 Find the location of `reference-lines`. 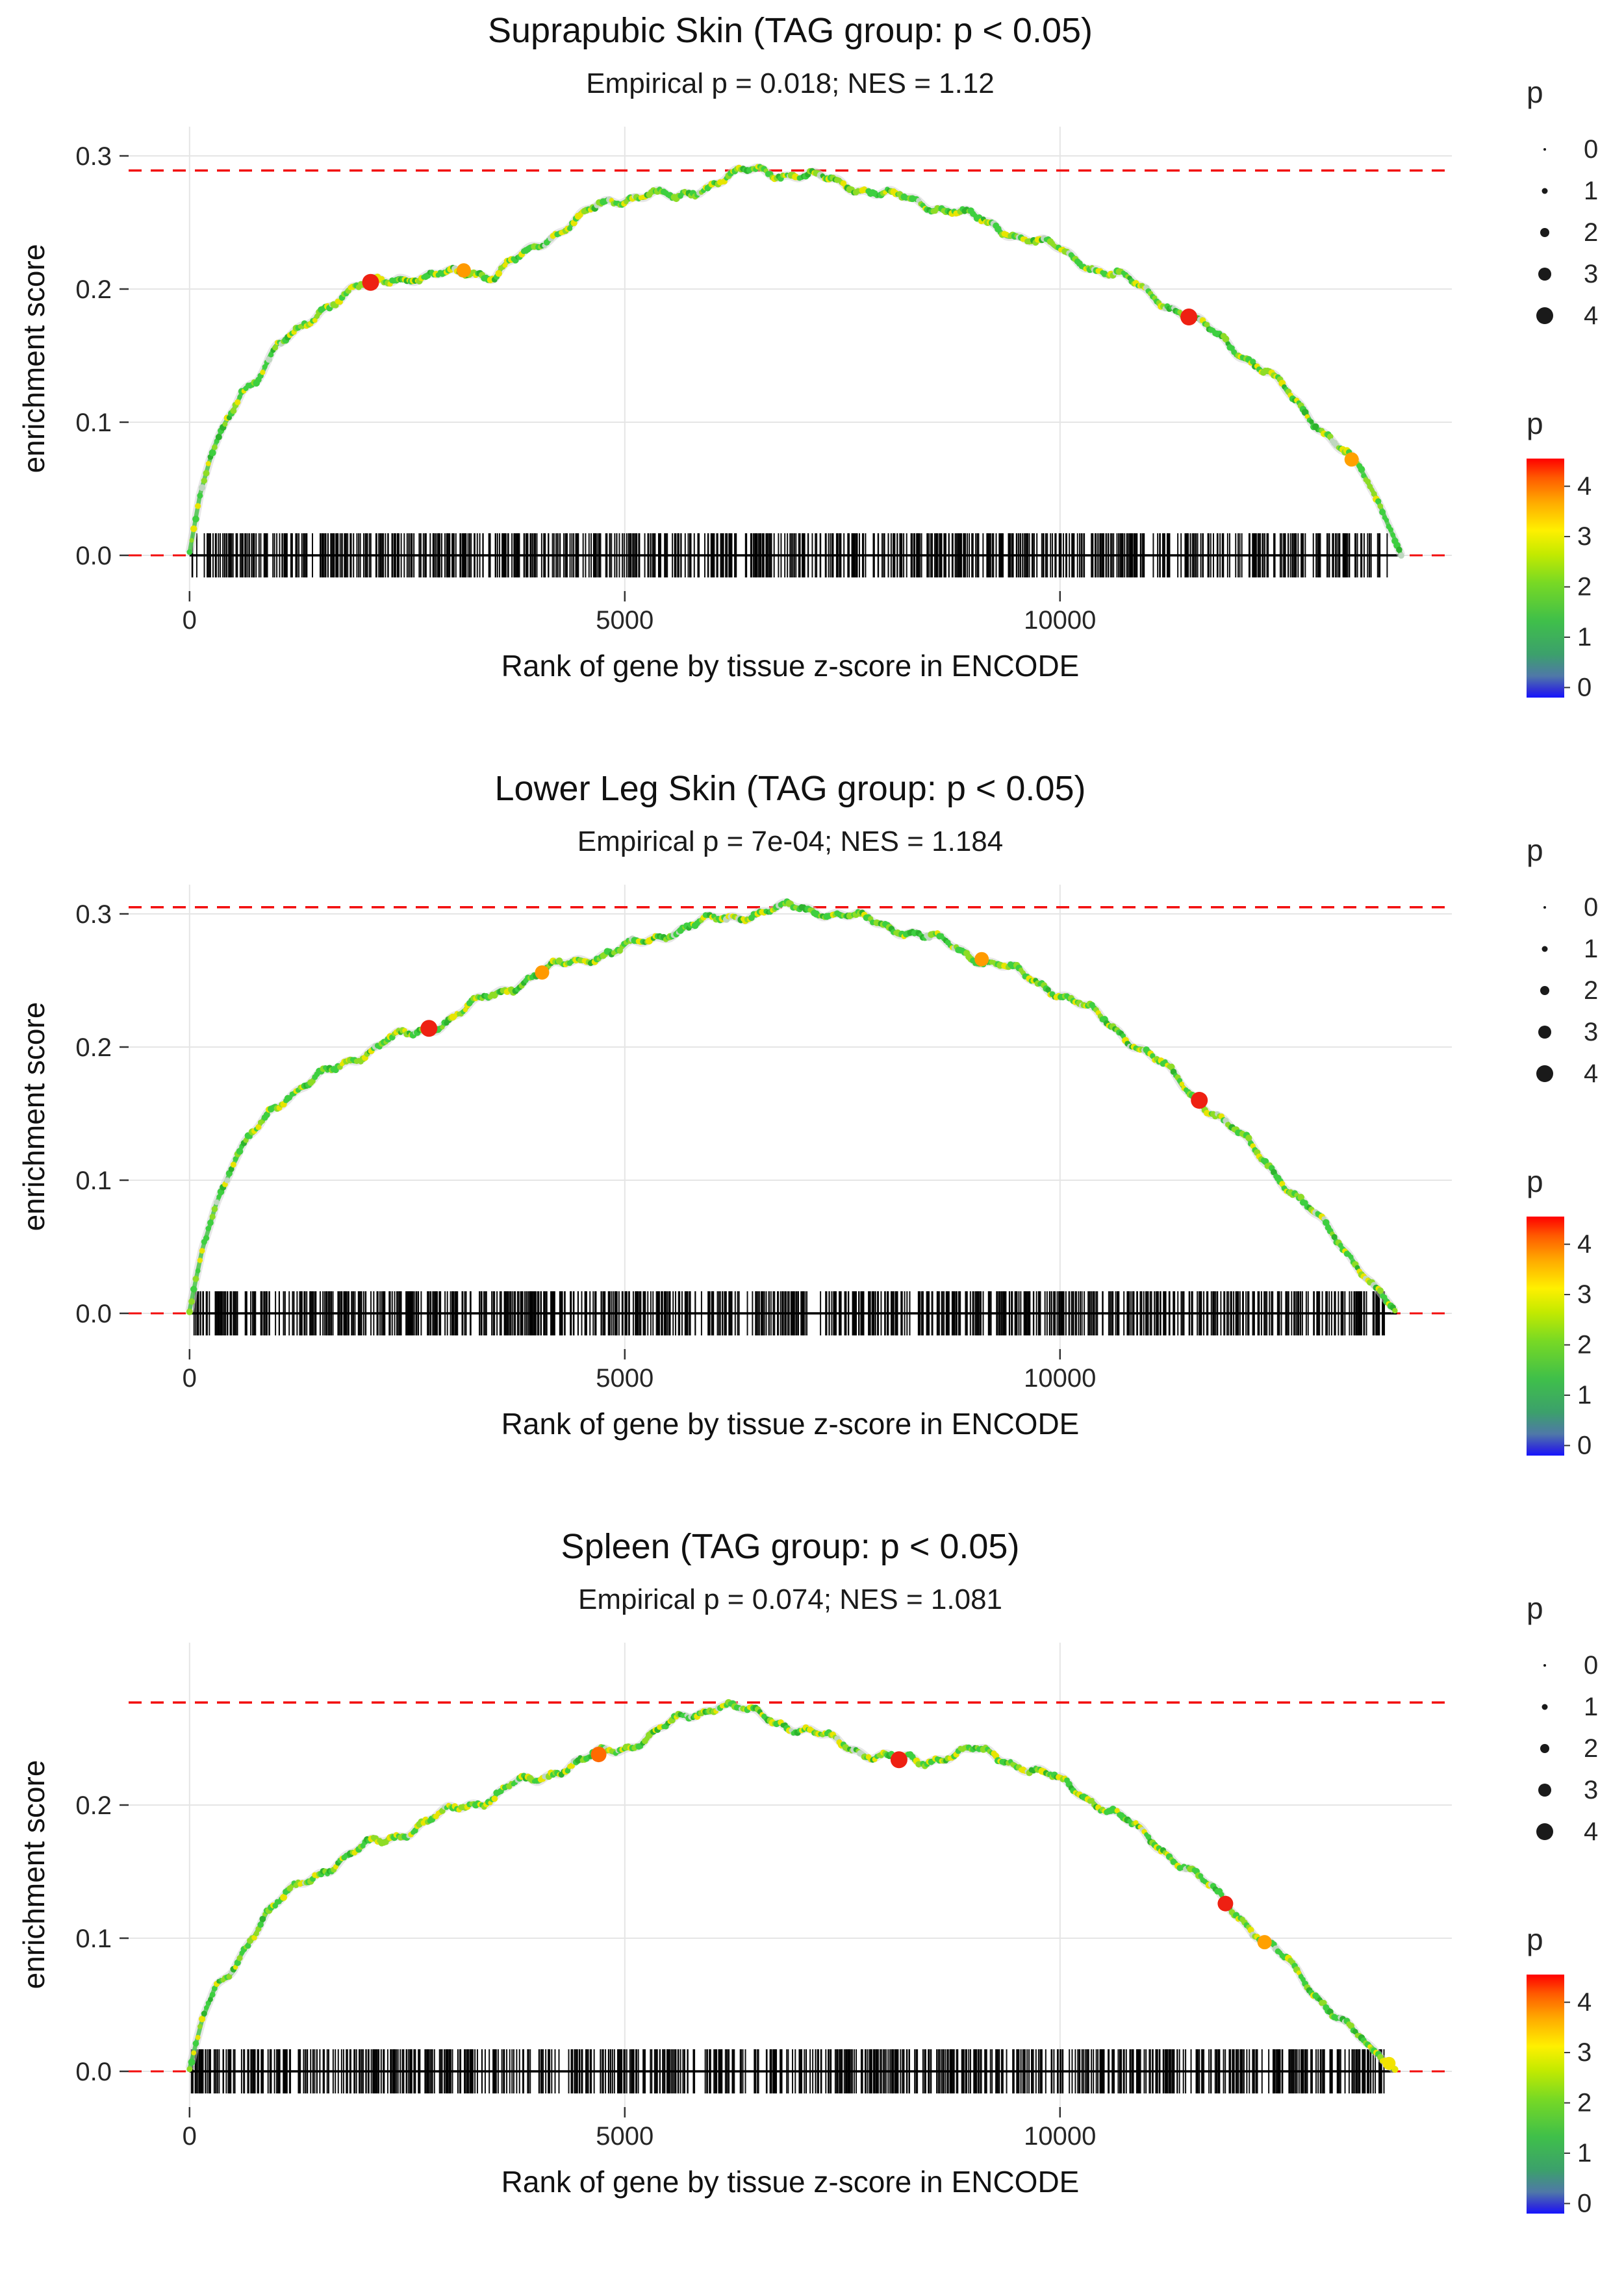

reference-lines is located at coordinates (790, 1110).